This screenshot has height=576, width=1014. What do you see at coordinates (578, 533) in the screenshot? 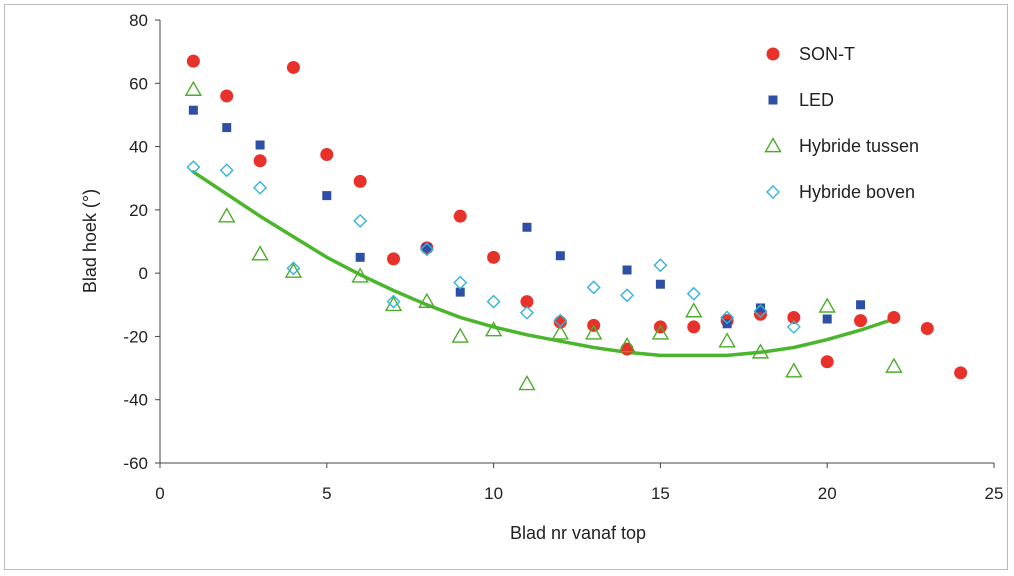
I see `x-axis-title: Blad nr vanaf top` at bounding box center [578, 533].